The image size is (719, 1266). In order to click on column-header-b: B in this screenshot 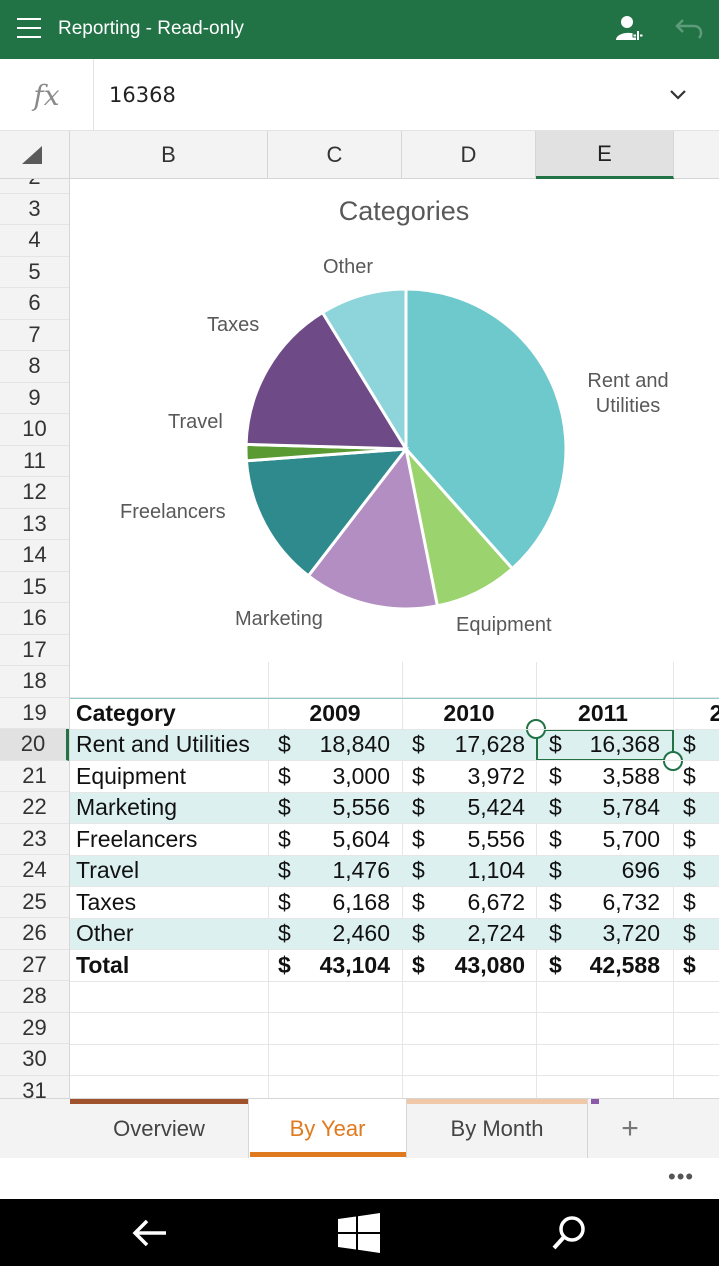, I will do `click(169, 155)`.